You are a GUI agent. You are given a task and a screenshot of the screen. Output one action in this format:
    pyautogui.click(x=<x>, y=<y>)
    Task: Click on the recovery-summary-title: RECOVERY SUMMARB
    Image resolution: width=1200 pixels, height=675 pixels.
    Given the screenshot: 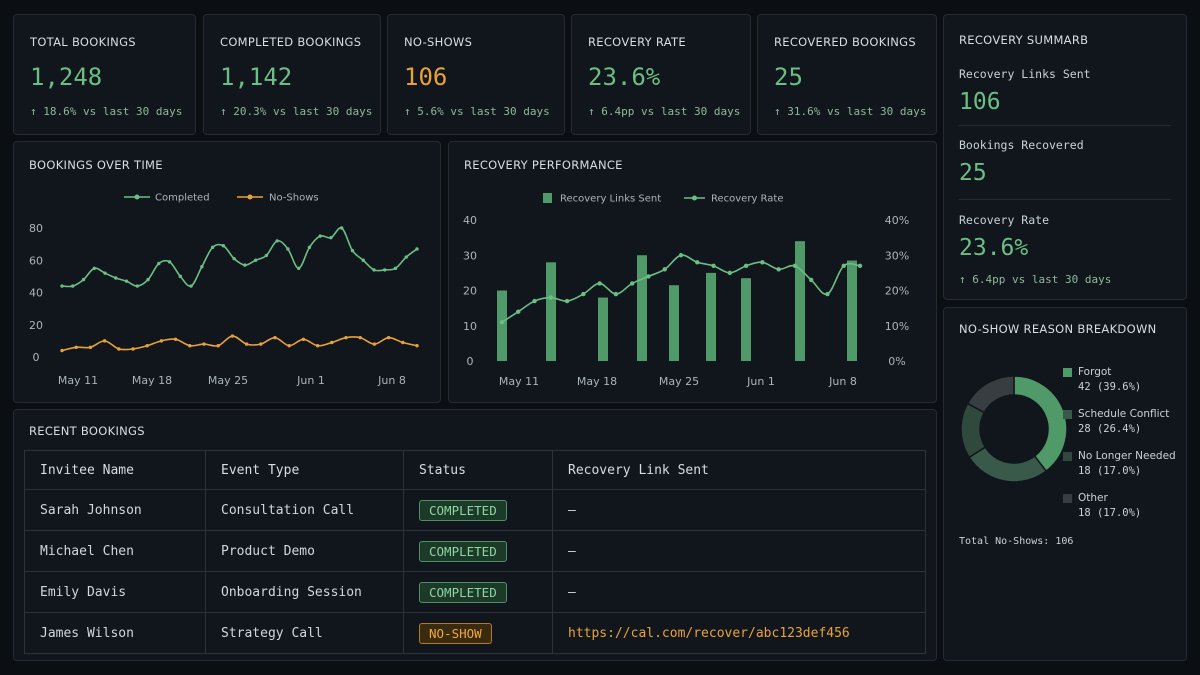 What is the action you would take?
    pyautogui.click(x=1024, y=40)
    